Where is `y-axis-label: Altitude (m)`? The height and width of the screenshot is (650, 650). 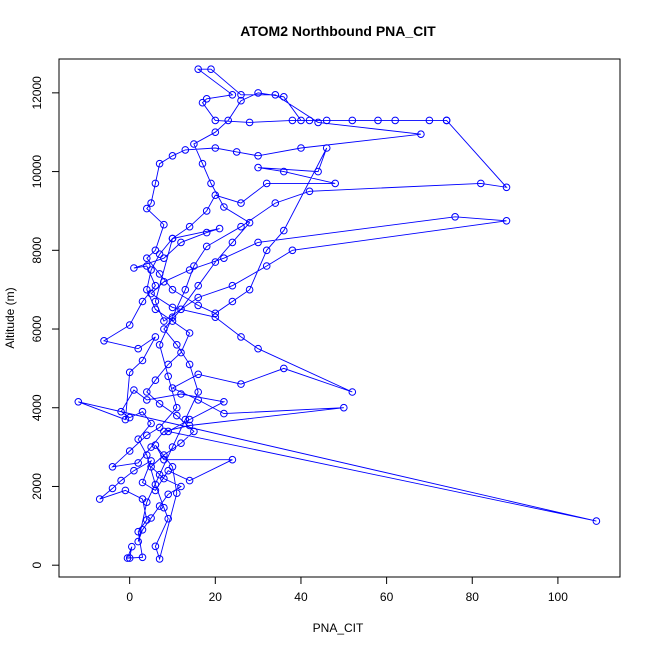 y-axis-label: Altitude (m) is located at coordinates (10, 317).